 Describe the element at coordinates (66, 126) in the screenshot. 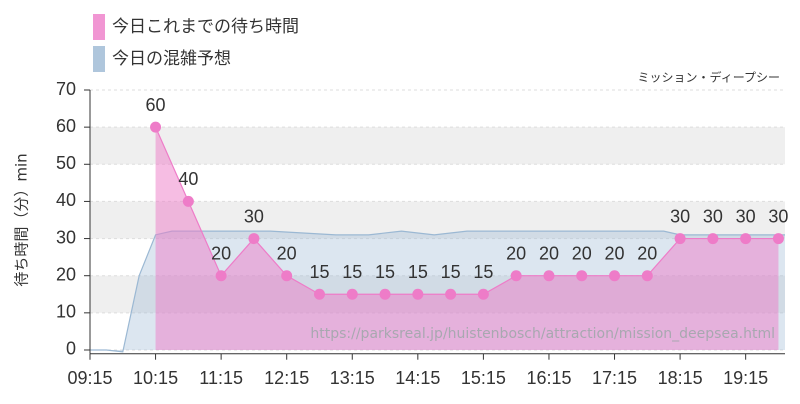

I see `y-tick-label: 60` at that location.